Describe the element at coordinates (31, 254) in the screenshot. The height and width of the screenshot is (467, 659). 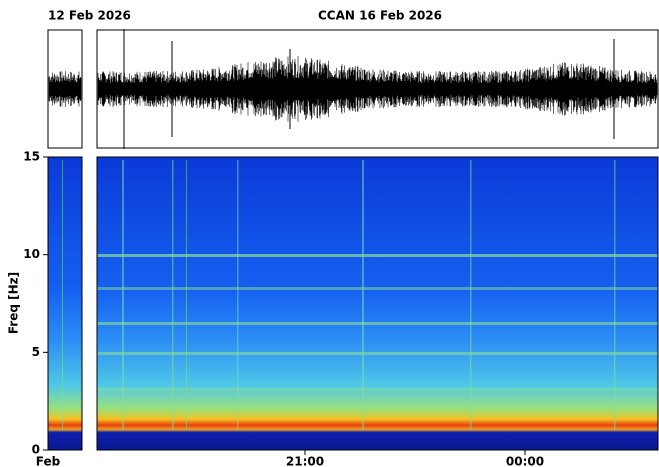
I see `y-tick-label: 10` at that location.